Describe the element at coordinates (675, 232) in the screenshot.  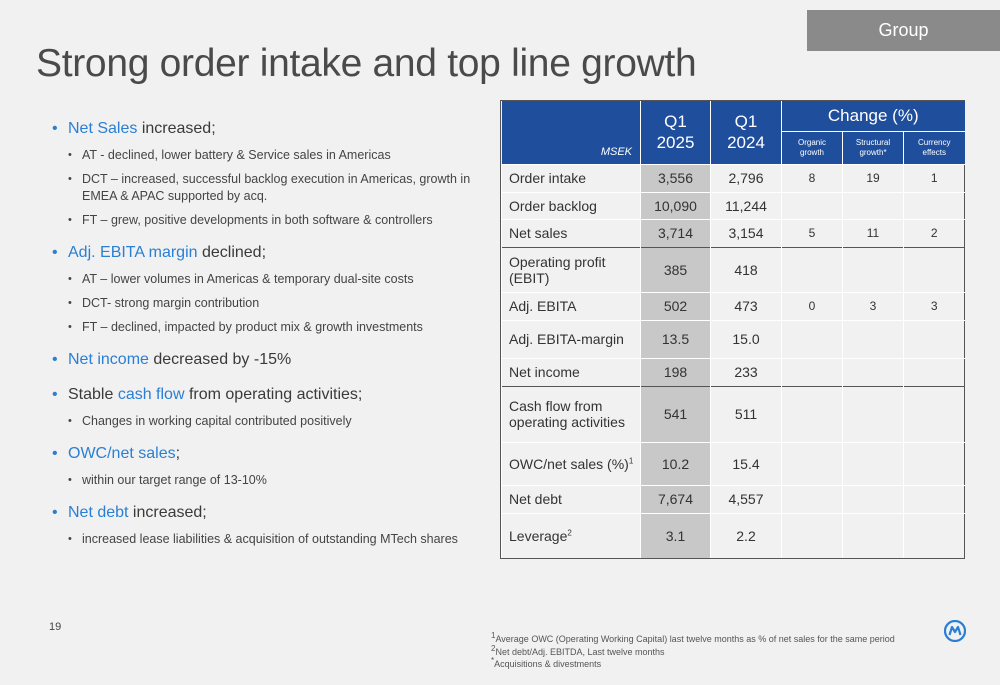
I see `table-cell-q25: 3,714` at that location.